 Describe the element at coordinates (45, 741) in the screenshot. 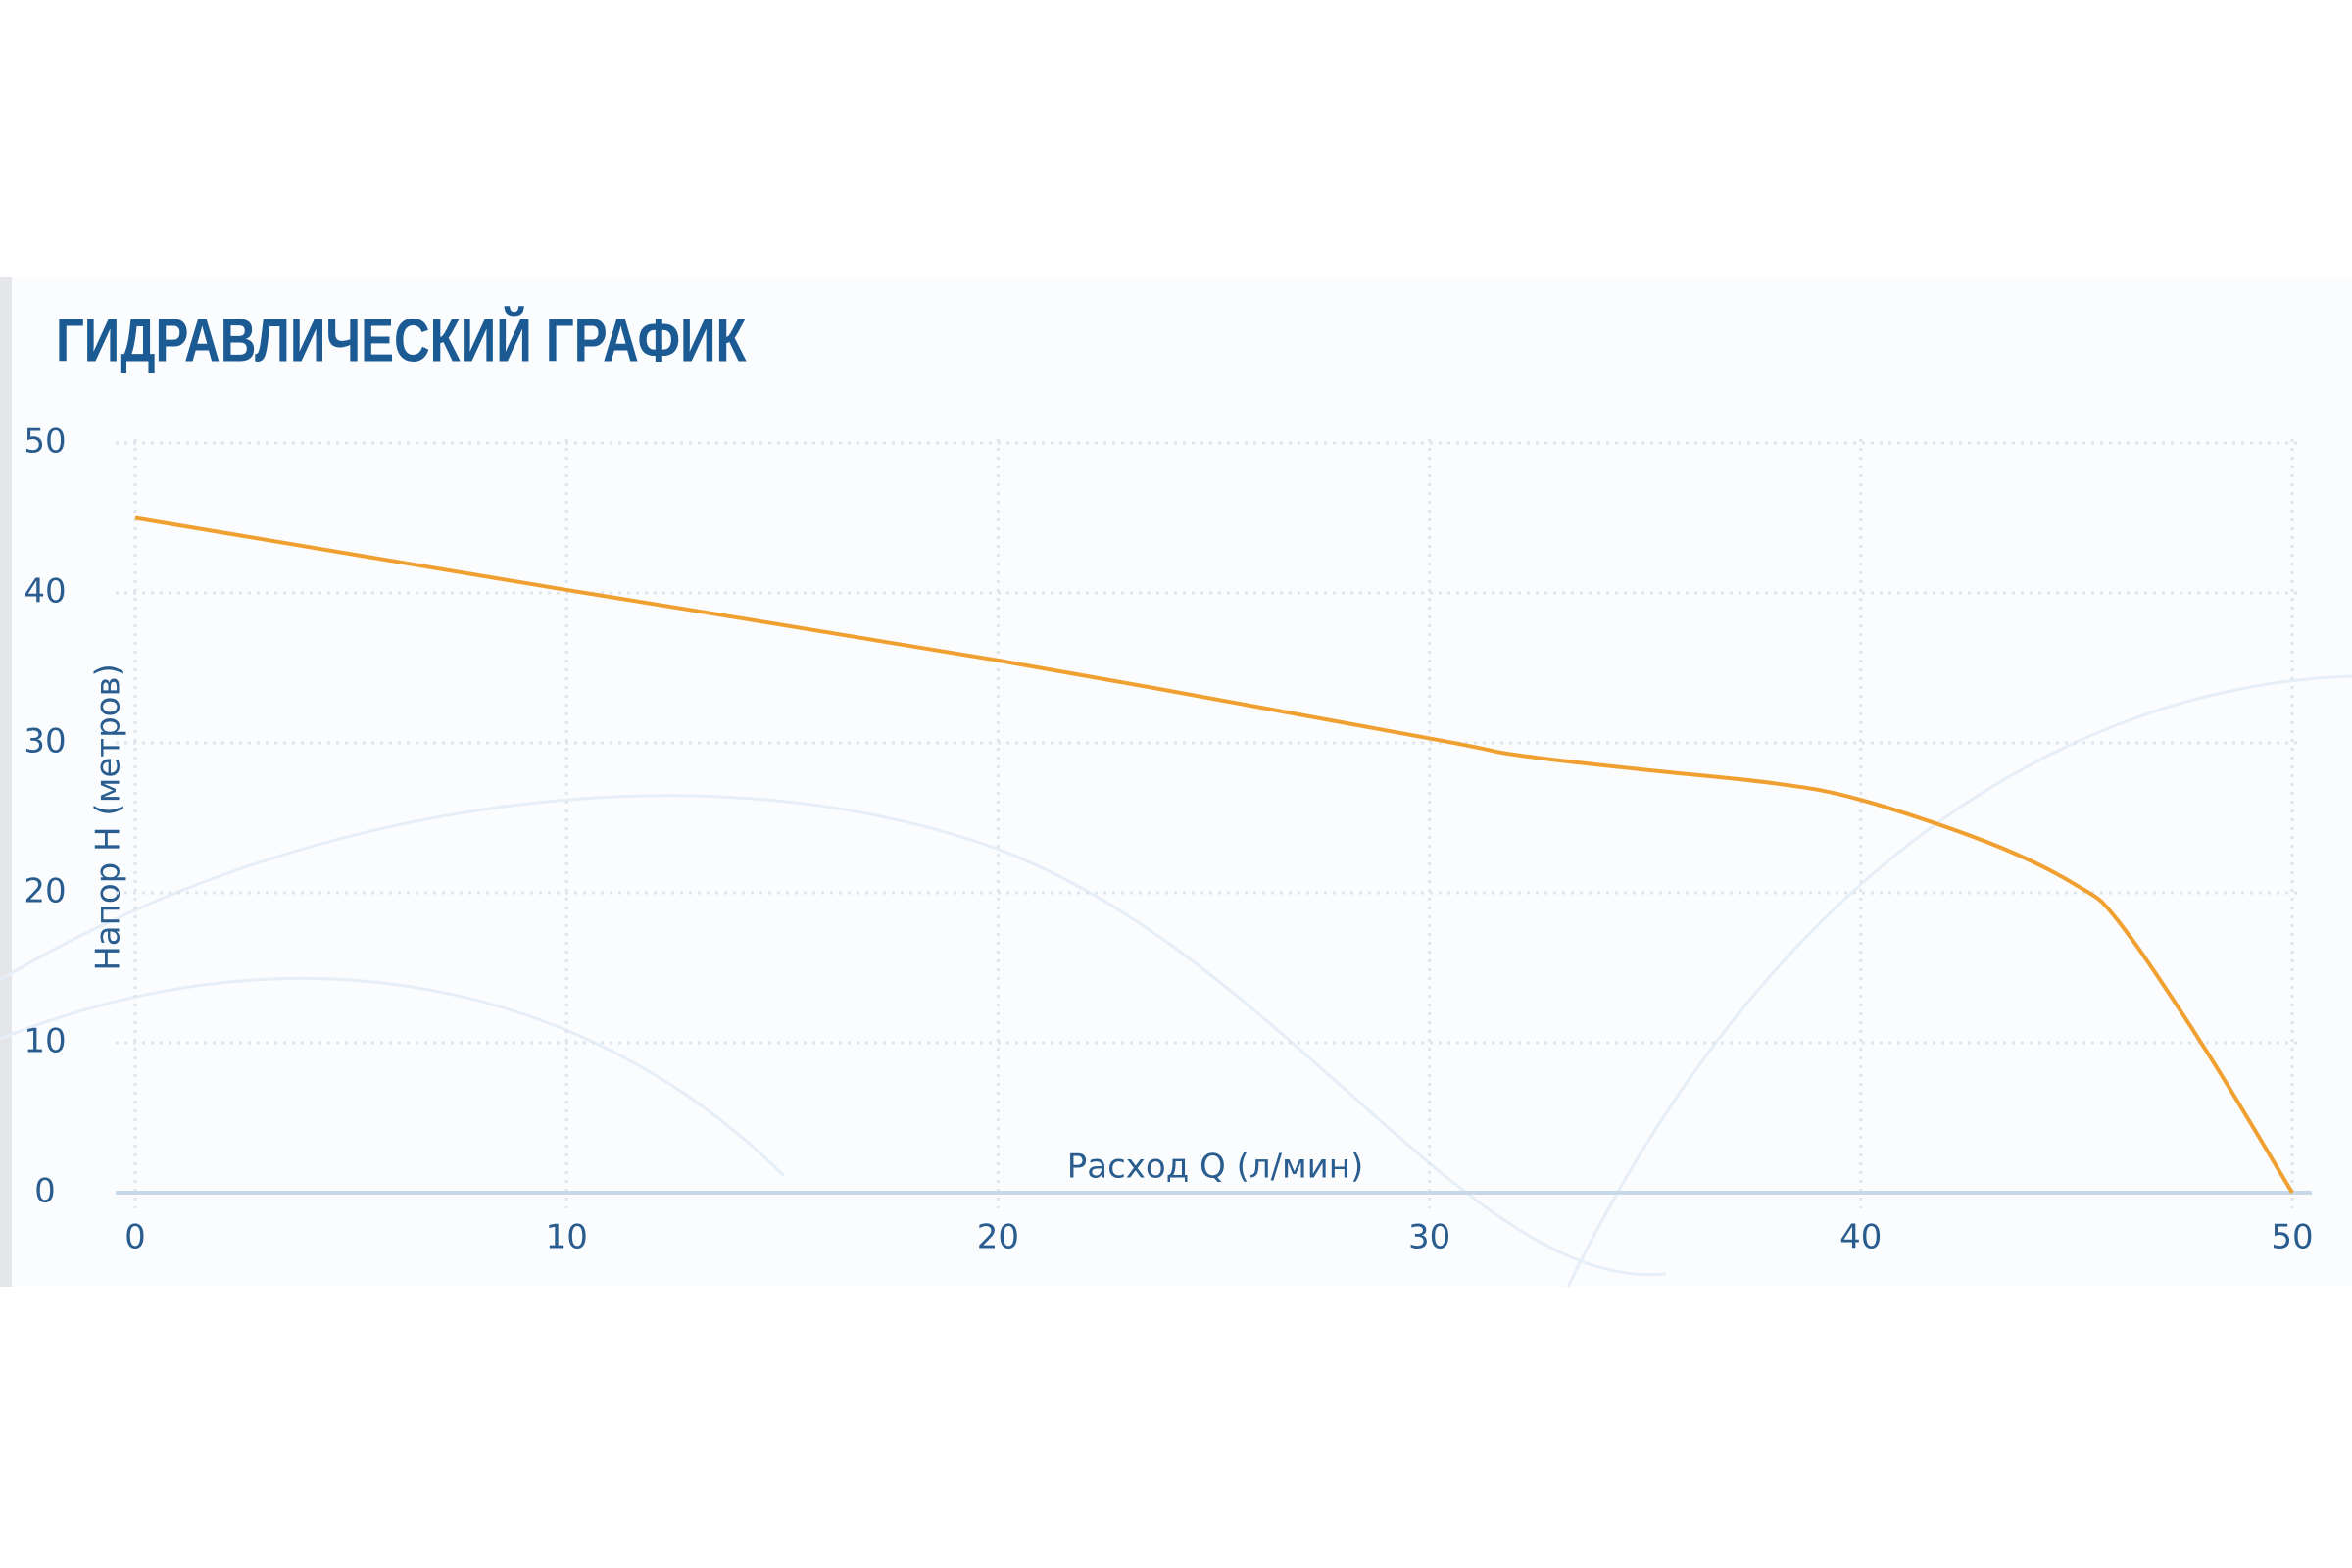

I see `y-tick-label: 30` at that location.